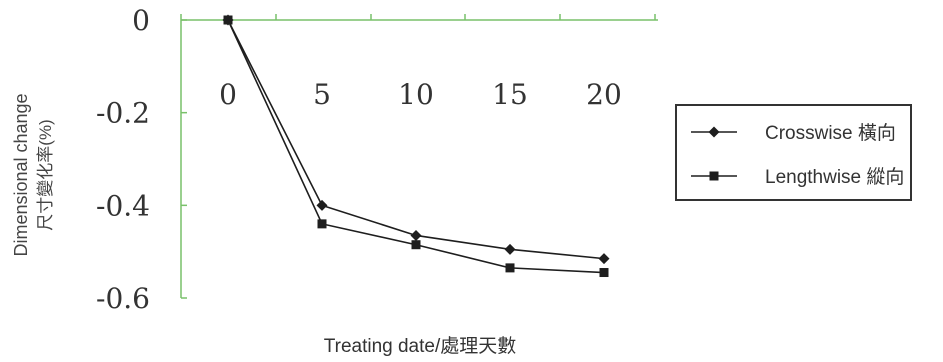 This screenshot has height=362, width=943. I want to click on legend-label-0: Crosswise 橫向, so click(830, 133).